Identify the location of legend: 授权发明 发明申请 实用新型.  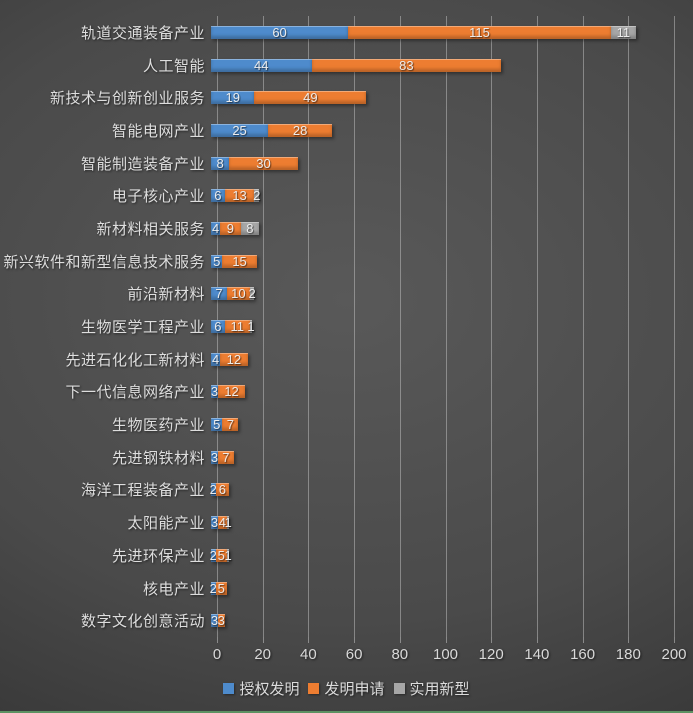
(346, 688).